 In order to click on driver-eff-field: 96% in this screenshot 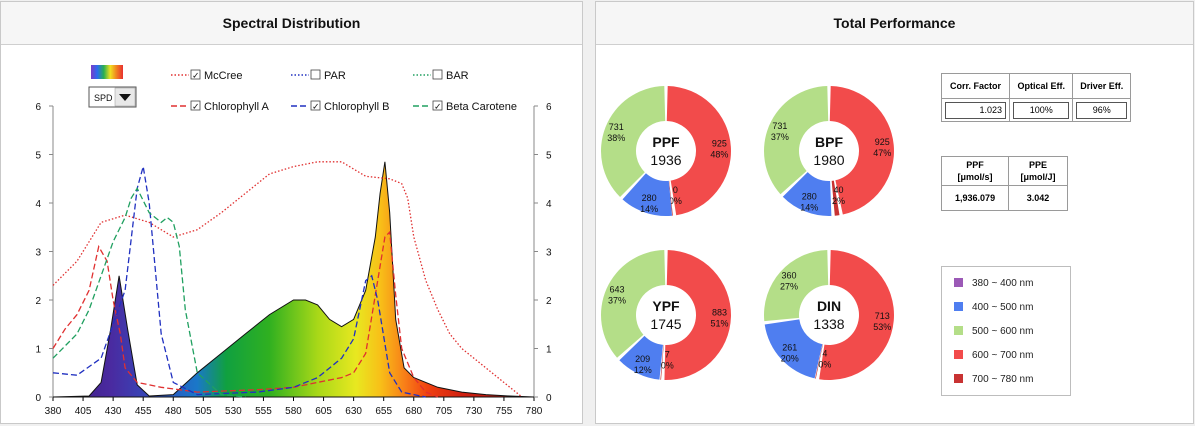, I will do `click(1101, 110)`.